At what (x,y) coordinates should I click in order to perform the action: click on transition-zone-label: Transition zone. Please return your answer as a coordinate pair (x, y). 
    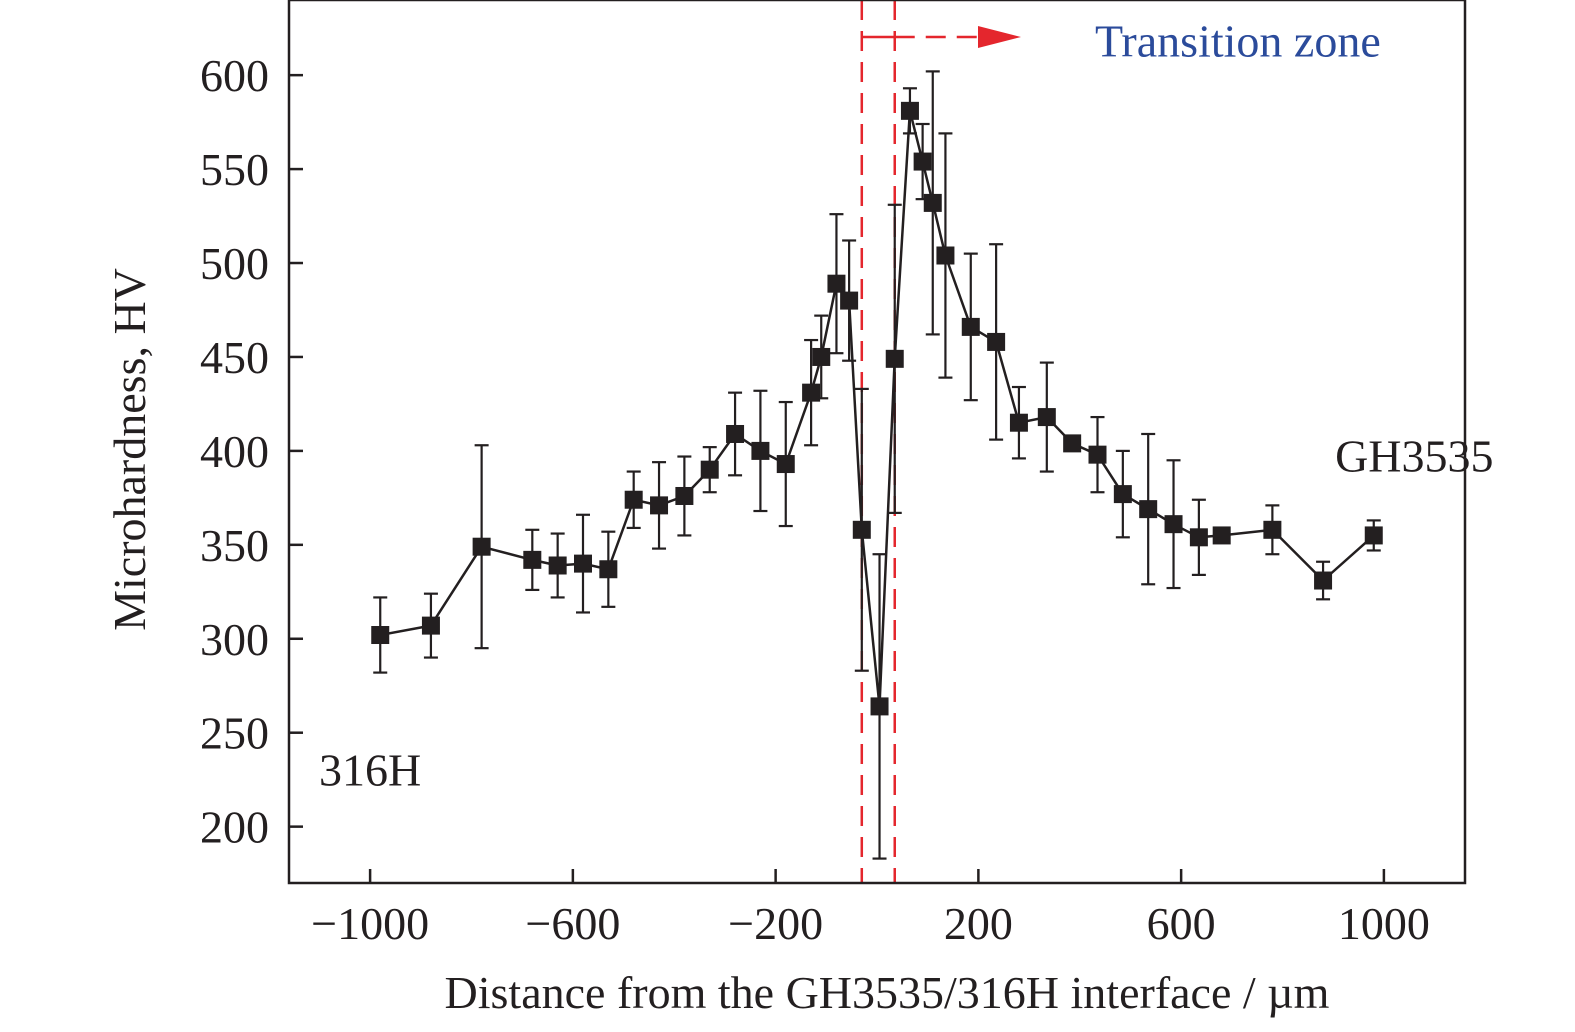
    Looking at the image, I should click on (1238, 40).